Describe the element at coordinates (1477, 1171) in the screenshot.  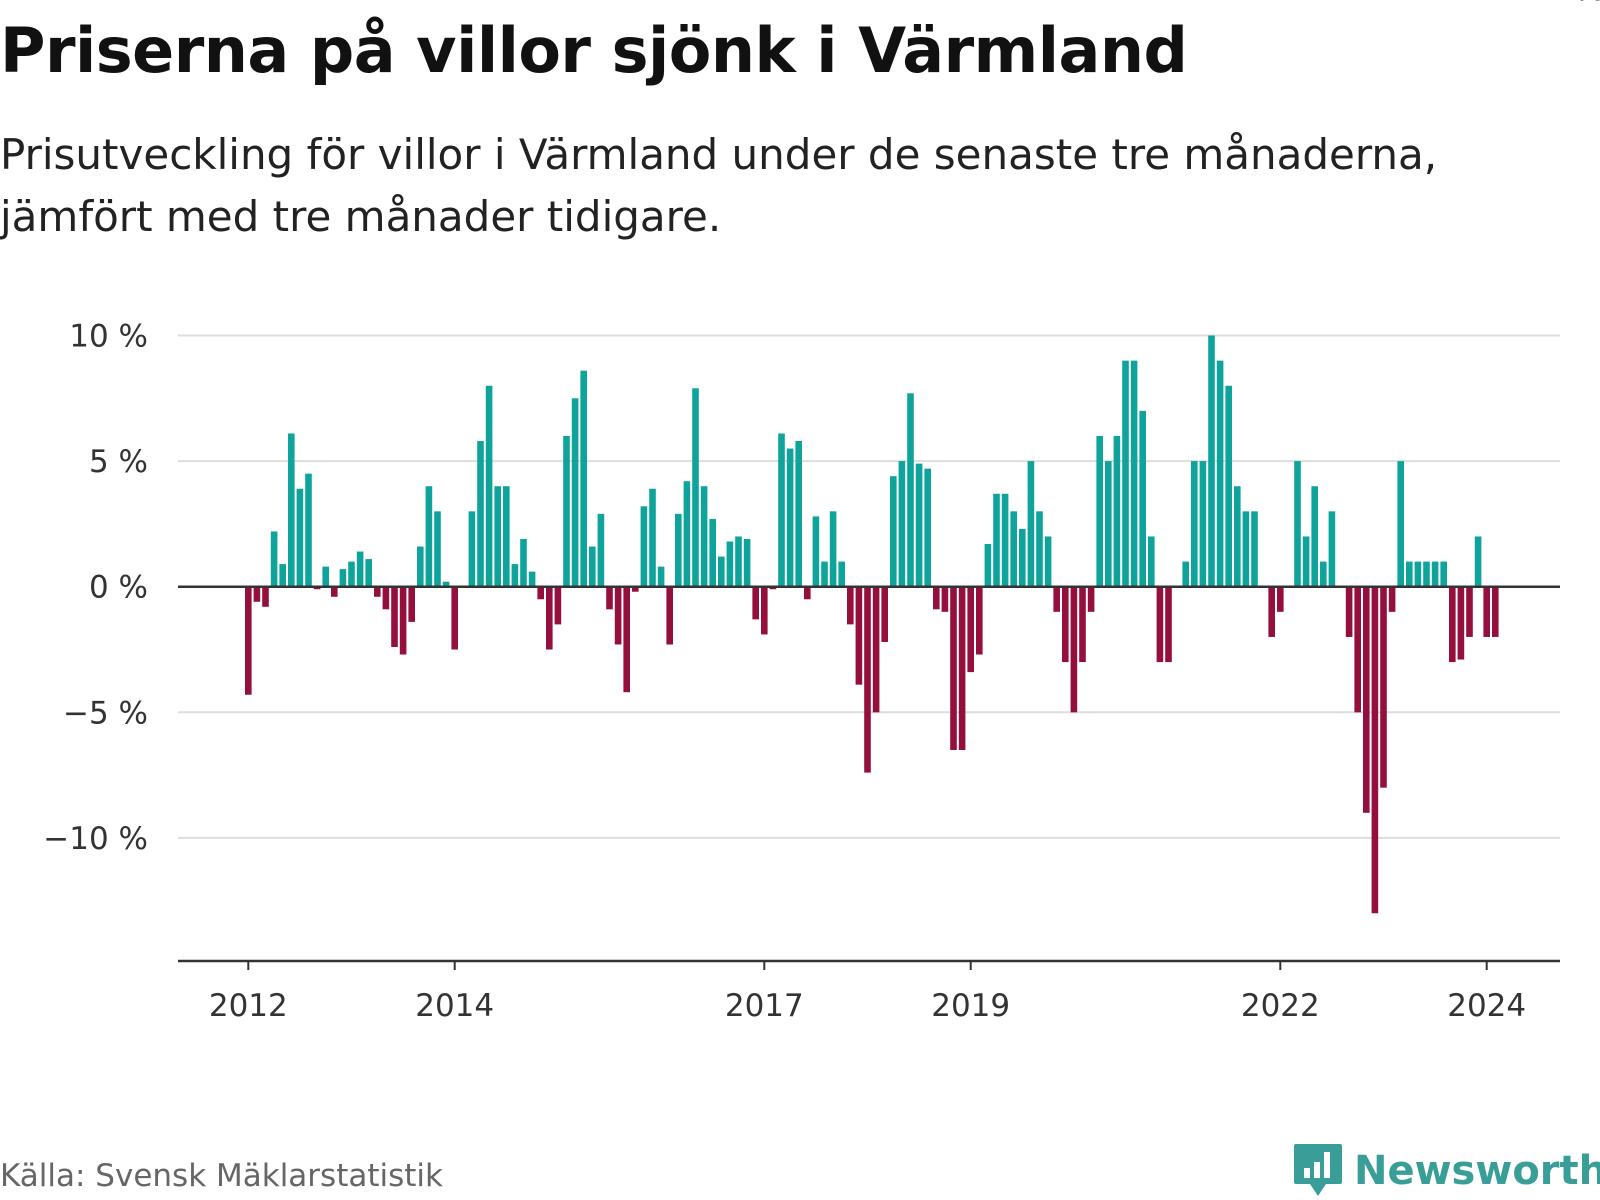
I see `brand-name: Newsworthy` at that location.